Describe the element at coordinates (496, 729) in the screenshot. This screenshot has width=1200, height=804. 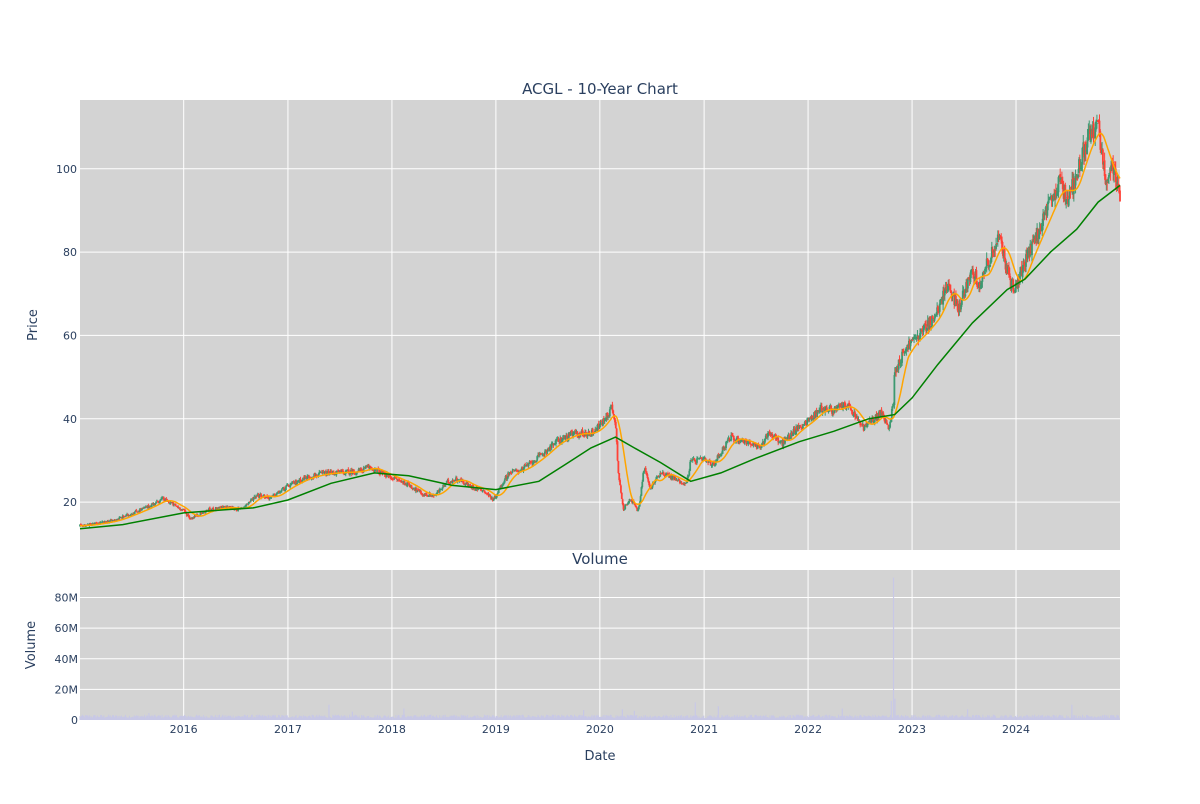
I see `x-tick-label: 2019` at that location.